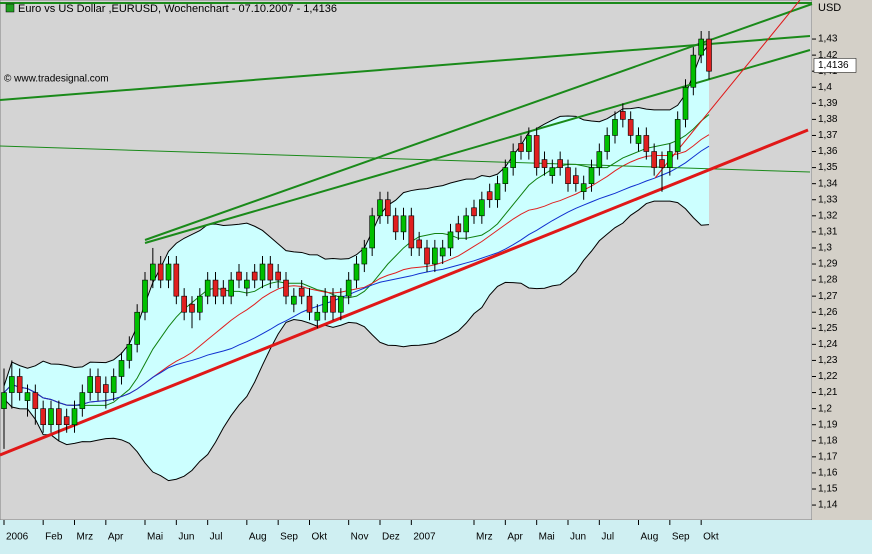 The height and width of the screenshot is (554, 872). What do you see at coordinates (258, 537) in the screenshot?
I see `x-tick-label: Aug` at bounding box center [258, 537].